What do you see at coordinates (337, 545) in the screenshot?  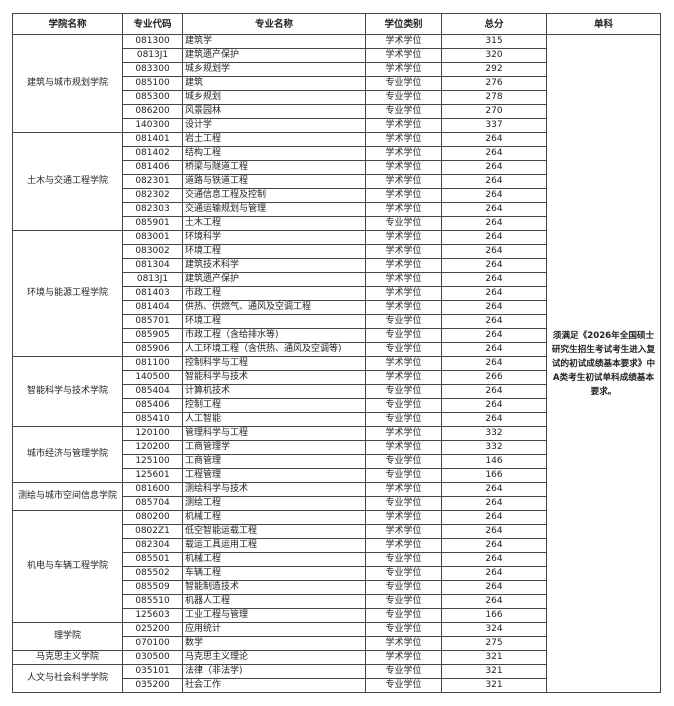 I see `table-row: 082304 载运工具运用工程 学术学位 264` at bounding box center [337, 545].